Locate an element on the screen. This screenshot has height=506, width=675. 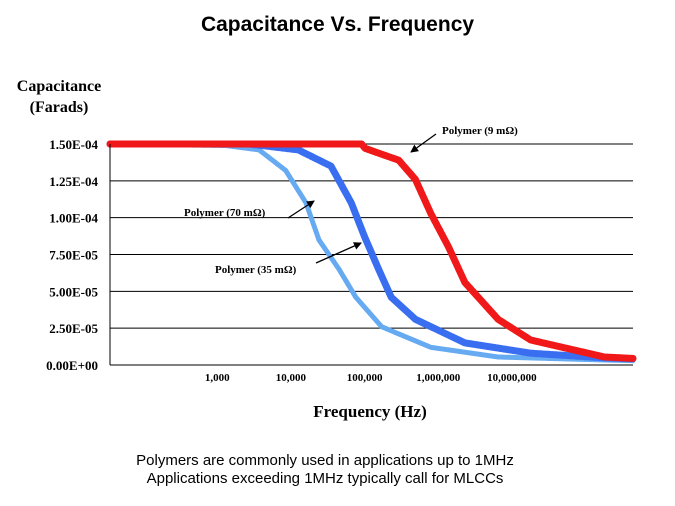
y-tick-label: 0.00E+00 is located at coordinates (72, 365).